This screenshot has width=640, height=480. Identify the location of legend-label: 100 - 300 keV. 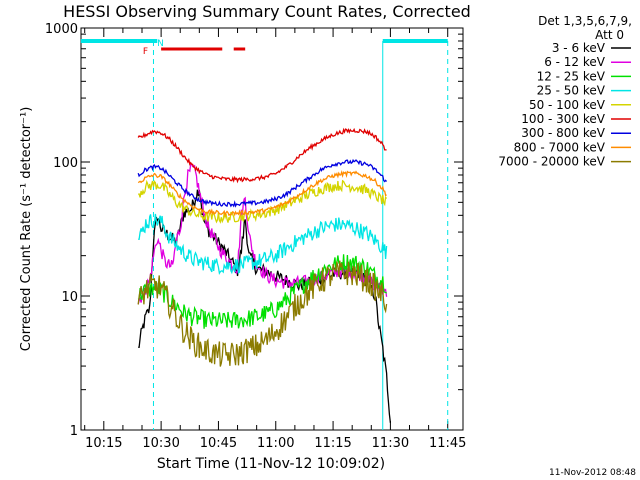
(563, 119).